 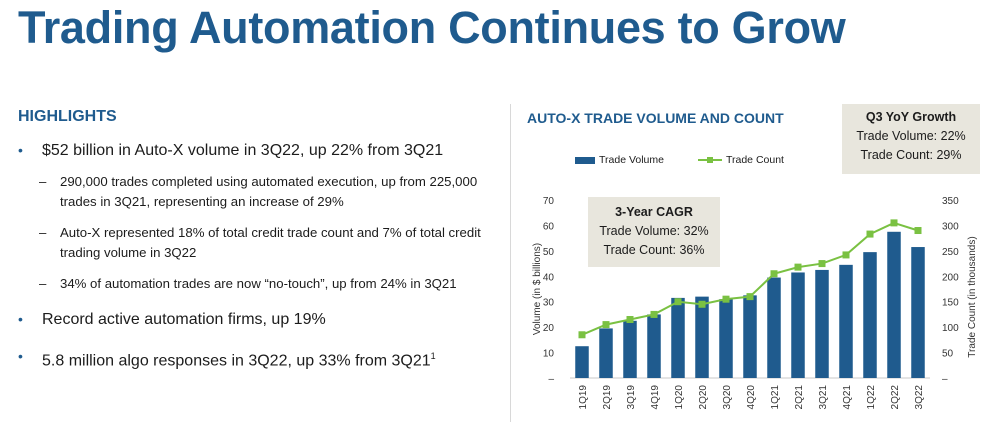 I want to click on x-tick-label: 2Q20, so click(x=703, y=397).